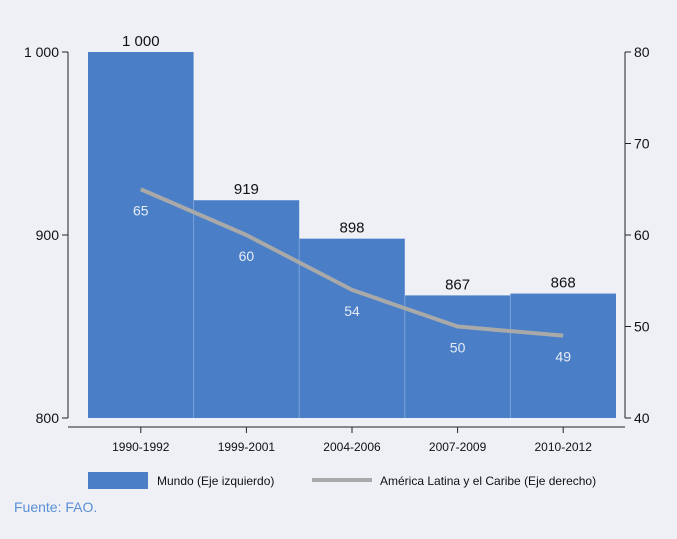 The width and height of the screenshot is (677, 539). What do you see at coordinates (642, 52) in the screenshot?
I see `right-axis-tick-label: 80` at bounding box center [642, 52].